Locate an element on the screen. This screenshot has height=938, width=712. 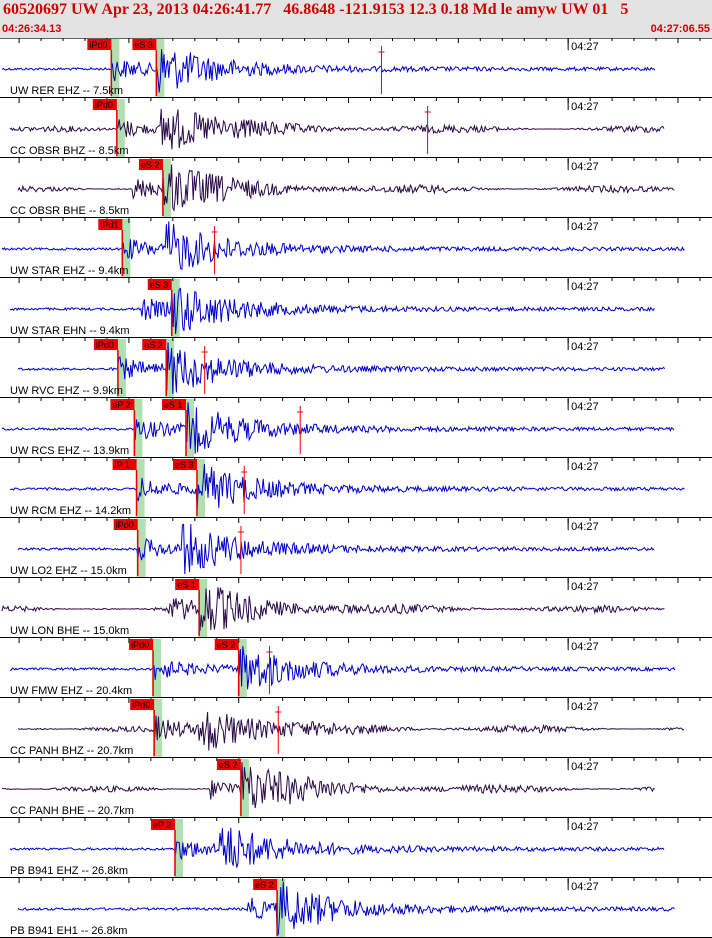
p-pick-label: eP 2 is located at coordinates (121, 405).